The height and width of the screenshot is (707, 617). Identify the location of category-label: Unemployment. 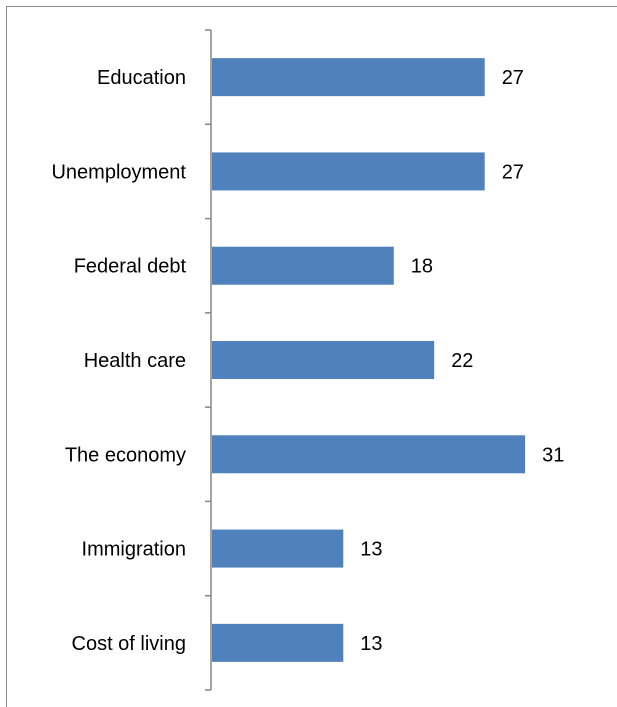
(118, 172).